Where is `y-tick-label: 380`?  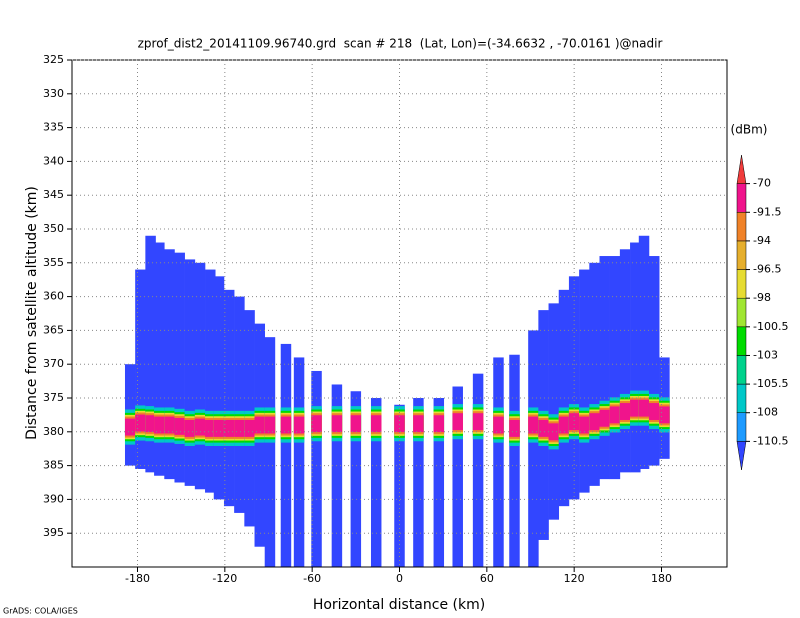
y-tick-label: 380 is located at coordinates (53, 431).